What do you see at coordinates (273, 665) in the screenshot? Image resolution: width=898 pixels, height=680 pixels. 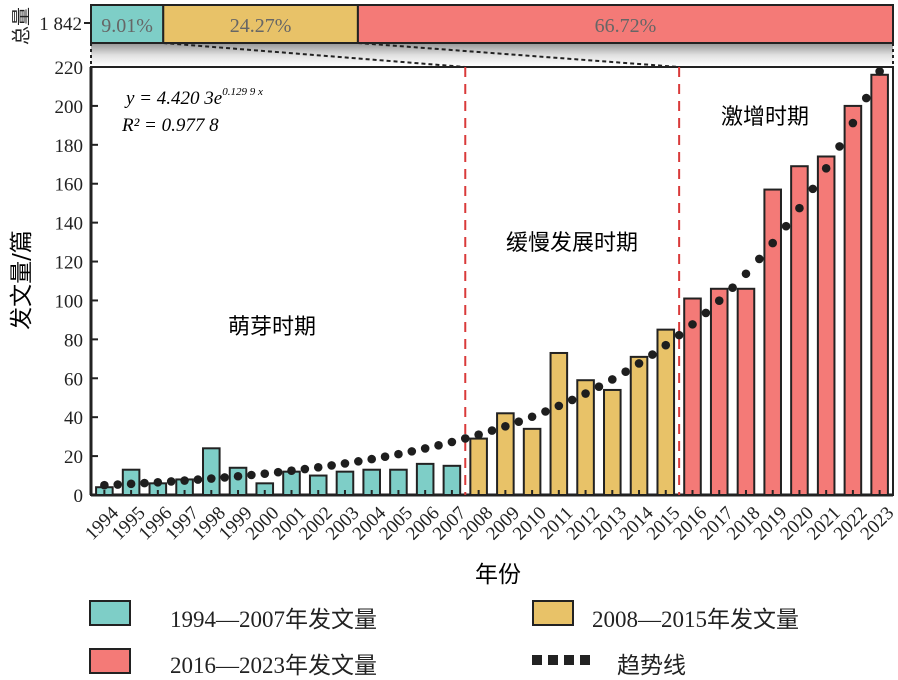 I see `legend-label-2016-2023: 2016—2023年发文量` at bounding box center [273, 665].